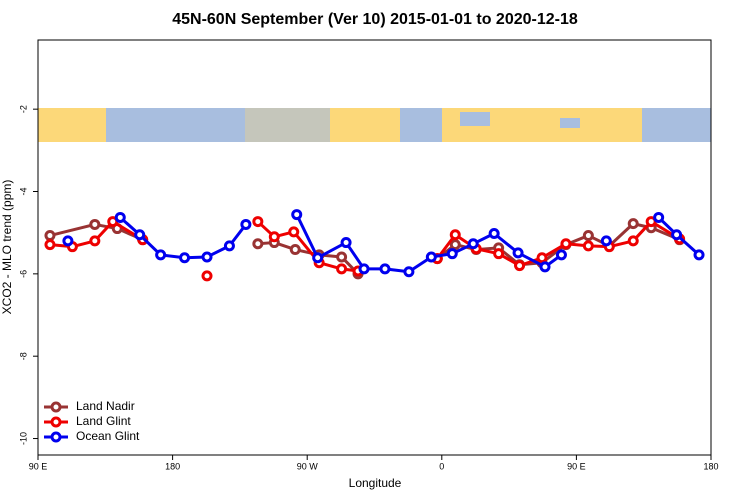 The width and height of the screenshot is (750, 500). What do you see at coordinates (23, 109) in the screenshot?
I see `y-tick-label: -2` at bounding box center [23, 109].